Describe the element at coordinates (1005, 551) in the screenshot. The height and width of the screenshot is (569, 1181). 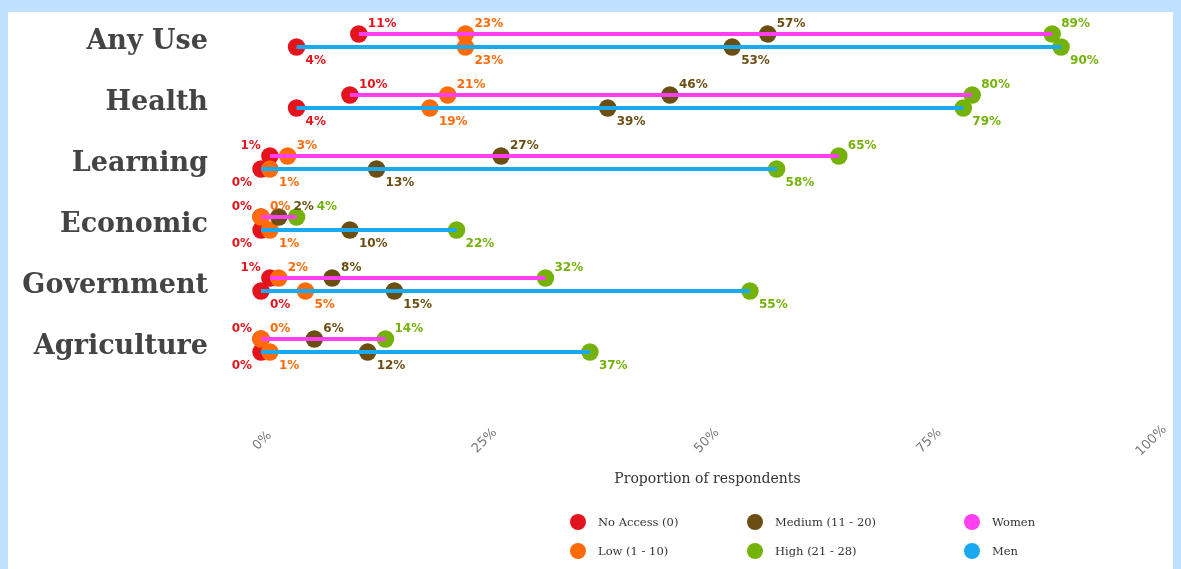
I see `legend-label: Men` at that location.